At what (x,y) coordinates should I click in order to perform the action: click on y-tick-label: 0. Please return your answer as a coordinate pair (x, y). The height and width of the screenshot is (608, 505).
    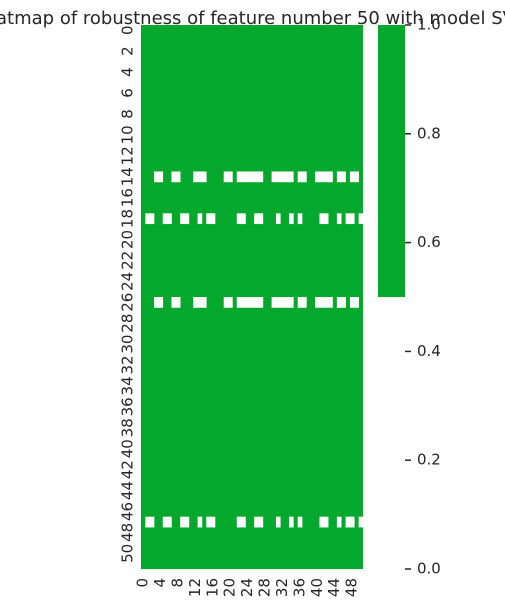
    Looking at the image, I should click on (128, 30).